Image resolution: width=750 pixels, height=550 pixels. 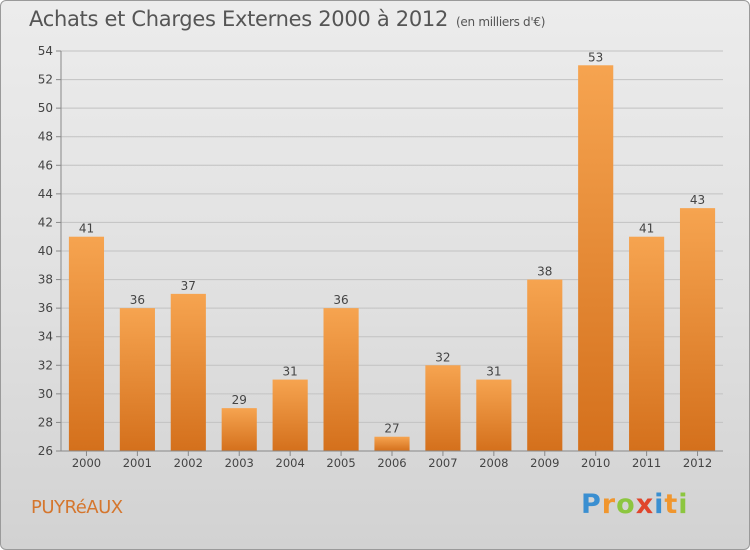 I want to click on logo-letter: t, so click(x=671, y=504).